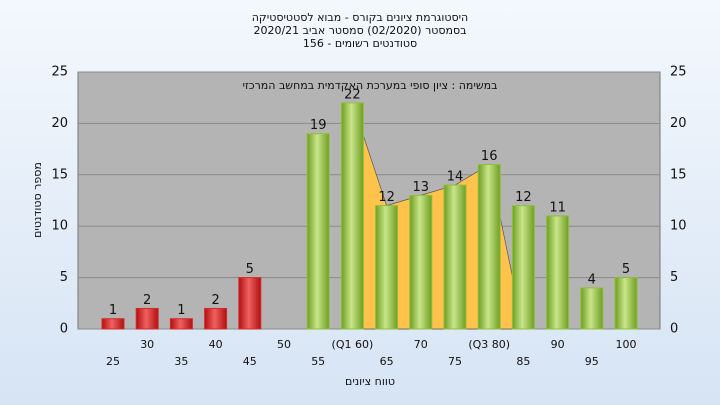 The height and width of the screenshot is (405, 720). What do you see at coordinates (592, 279) in the screenshot?
I see `data-label: 4` at bounding box center [592, 279].